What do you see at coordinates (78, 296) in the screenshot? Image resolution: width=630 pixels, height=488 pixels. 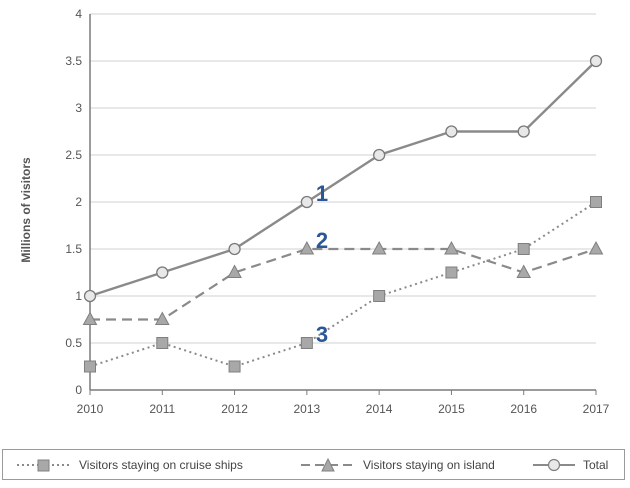 I see `y-tick-label: 1` at bounding box center [78, 296].